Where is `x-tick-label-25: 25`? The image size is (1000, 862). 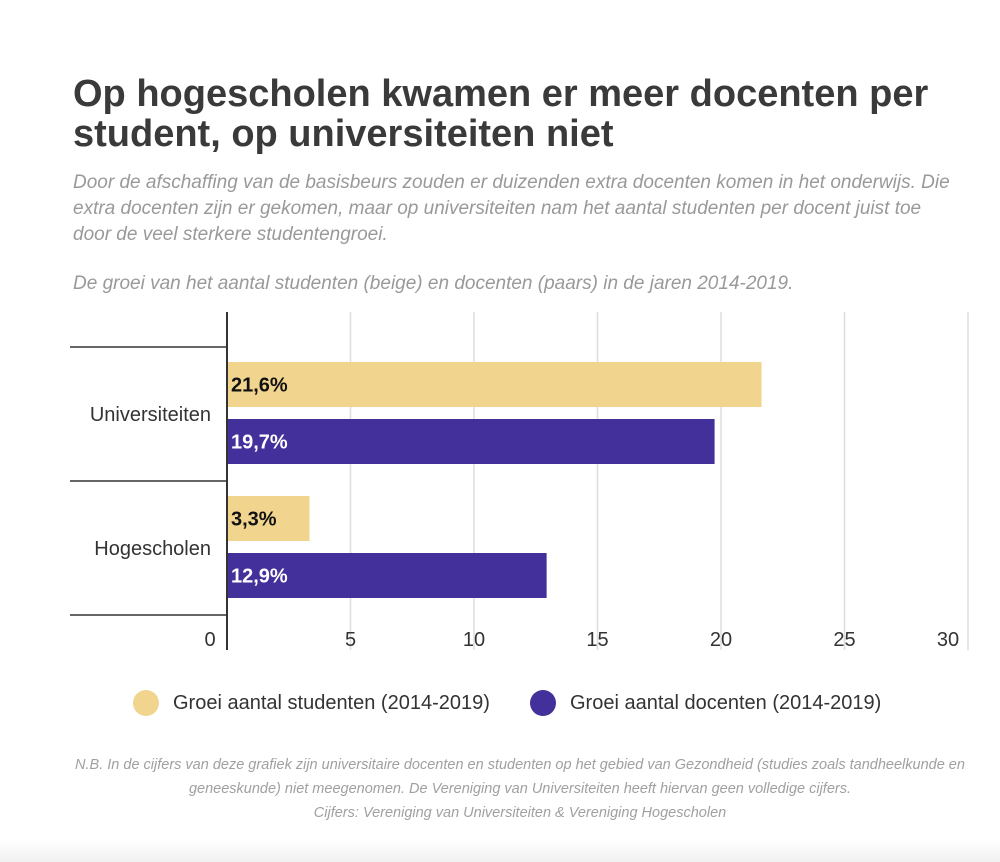
x-tick-label-25: 25 is located at coordinates (844, 640).